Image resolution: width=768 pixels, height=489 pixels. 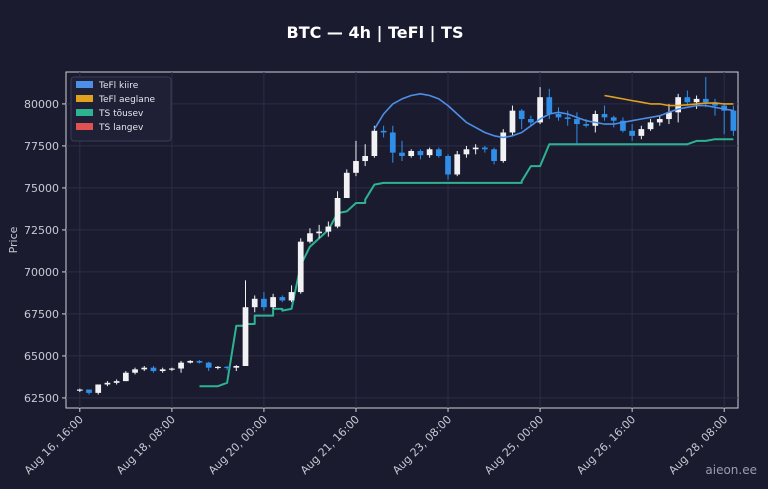 What do you see at coordinates (41, 398) in the screenshot?
I see `y-tick-label: 62500` at bounding box center [41, 398].